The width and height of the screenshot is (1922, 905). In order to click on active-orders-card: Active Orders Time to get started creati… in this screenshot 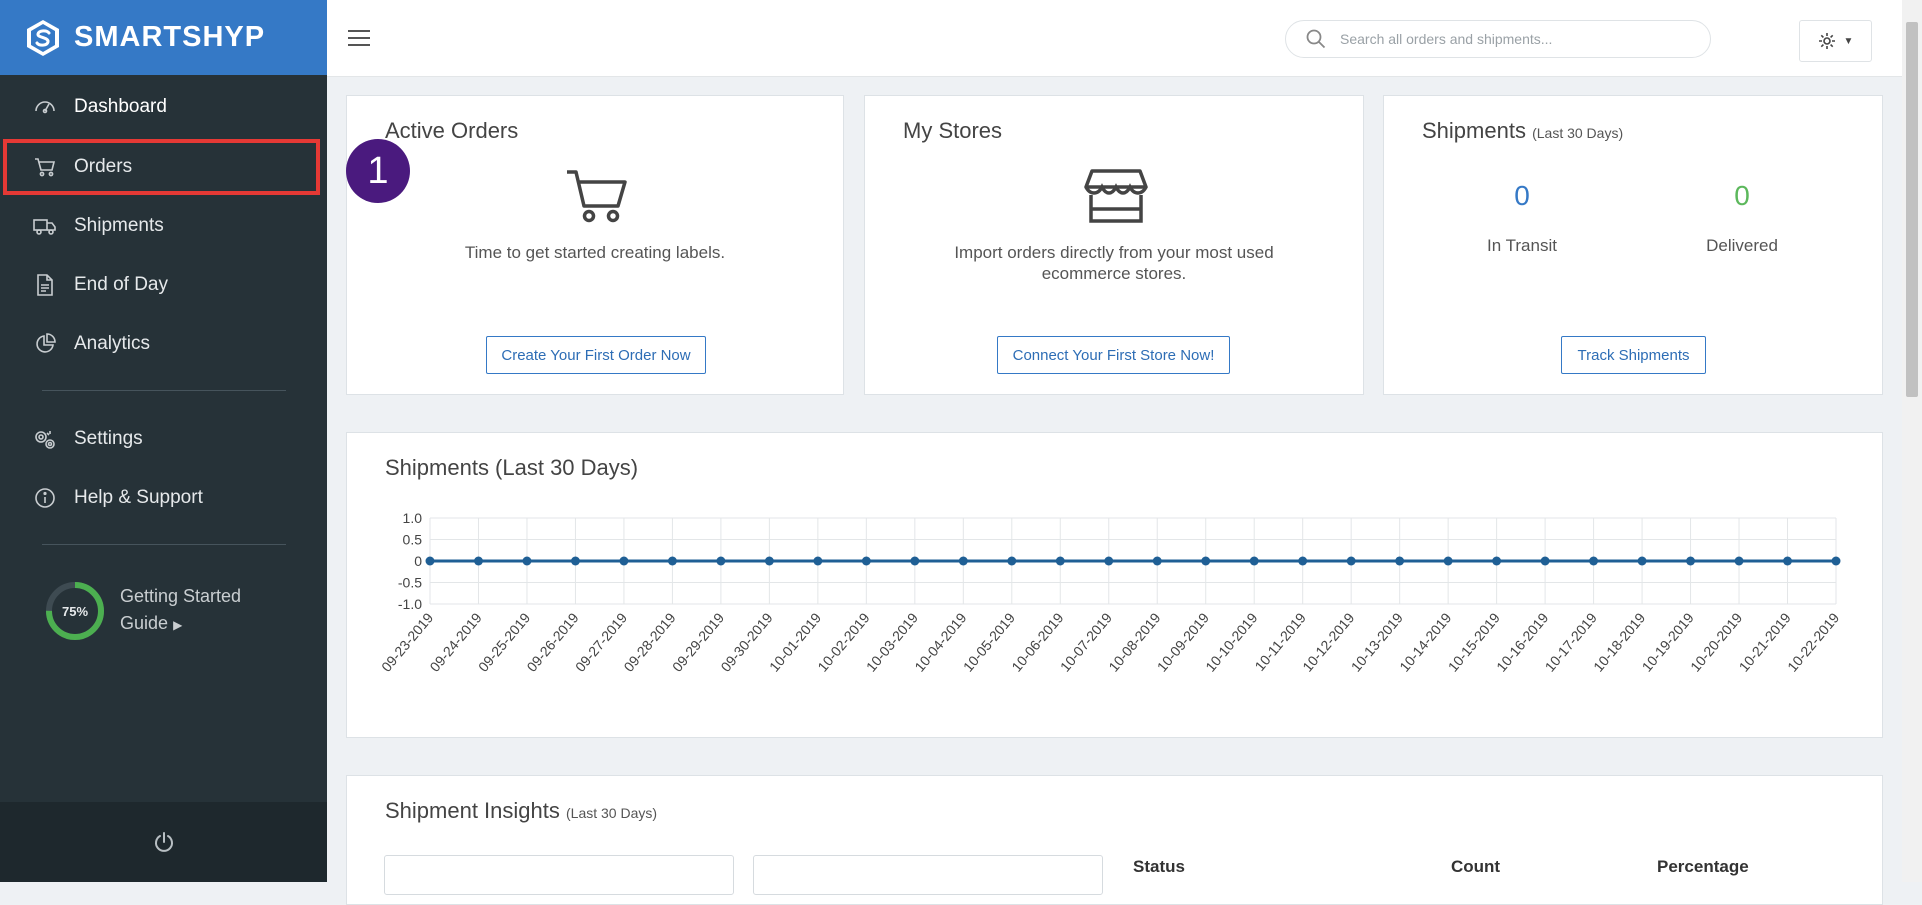, I will do `click(595, 245)`.